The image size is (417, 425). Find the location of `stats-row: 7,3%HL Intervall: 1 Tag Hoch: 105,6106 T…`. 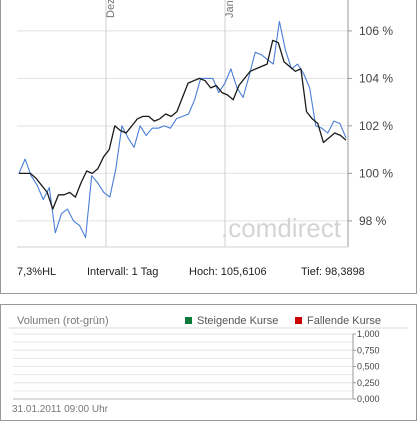

stats-row: 7,3%HL Intervall: 1 Tag Hoch: 105,6106 T… is located at coordinates (208, 273).